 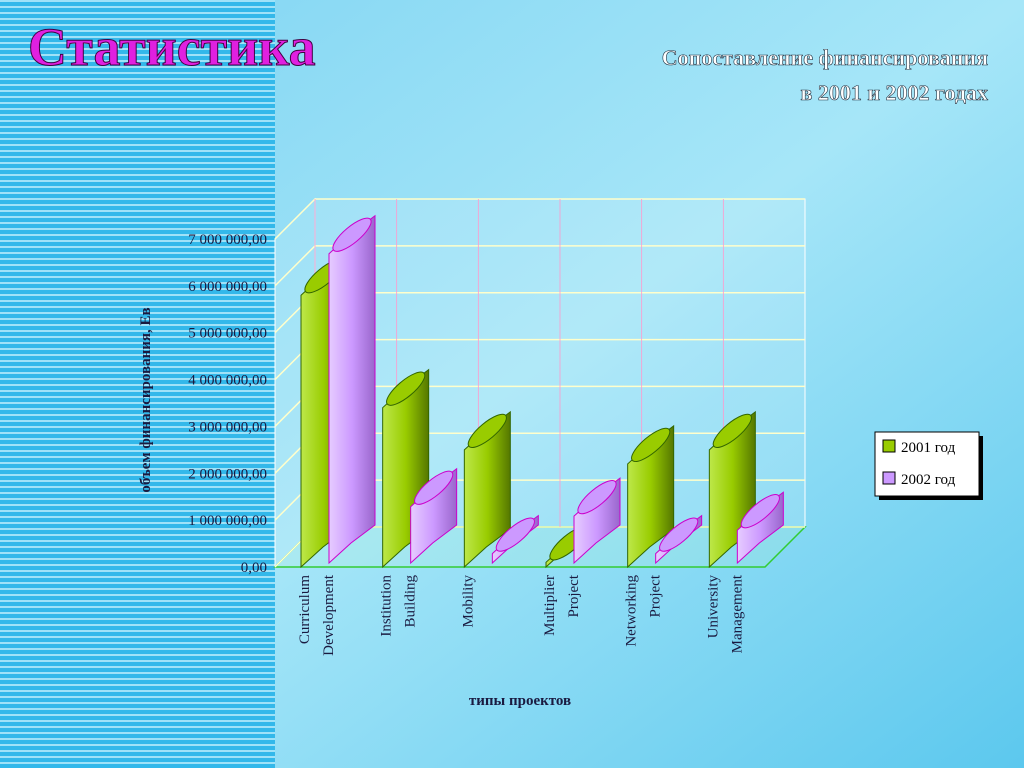 What do you see at coordinates (928, 448) in the screenshot?
I see `legend-label: 2001 год` at bounding box center [928, 448].